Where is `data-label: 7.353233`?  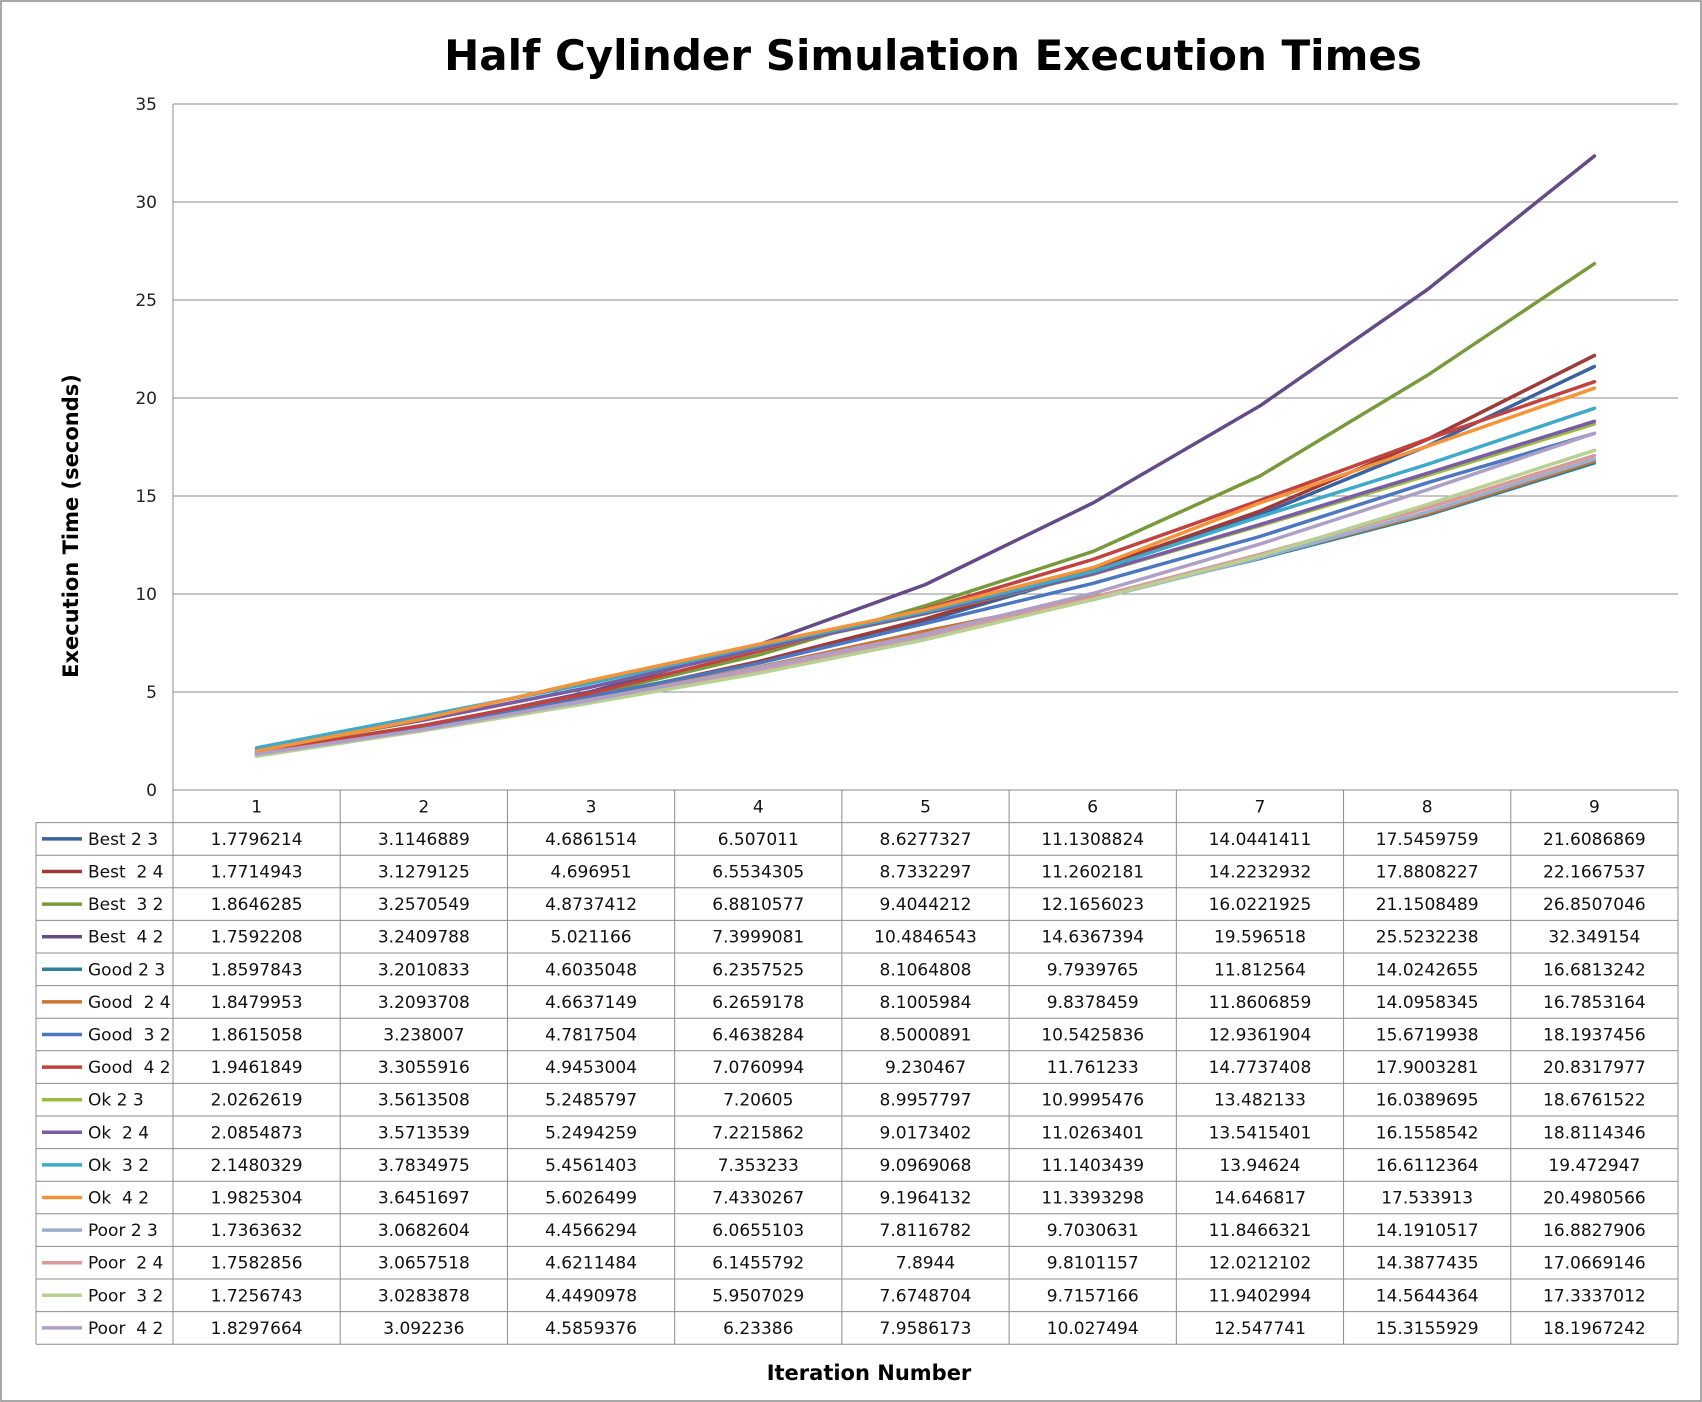
data-label: 7.353233 is located at coordinates (758, 1166).